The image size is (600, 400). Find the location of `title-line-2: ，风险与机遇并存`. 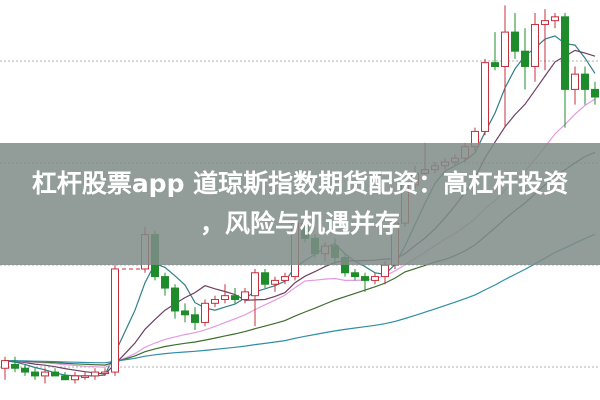

title-line-2: ，风险与机遇并存 is located at coordinates (299, 223).